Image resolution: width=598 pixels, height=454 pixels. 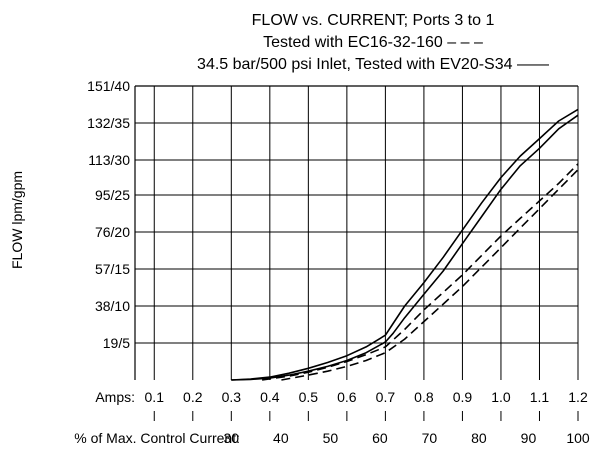 What do you see at coordinates (155, 397) in the screenshot?
I see `amps-tick-label: 0.1` at bounding box center [155, 397].